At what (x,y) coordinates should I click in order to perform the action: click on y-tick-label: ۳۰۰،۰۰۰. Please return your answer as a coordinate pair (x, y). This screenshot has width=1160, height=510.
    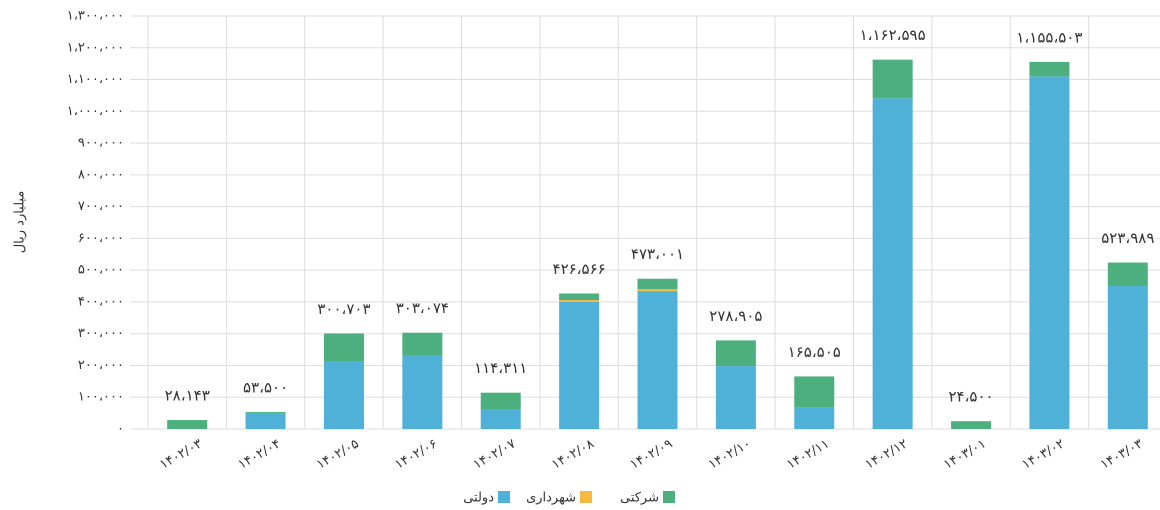
    Looking at the image, I should click on (101, 333).